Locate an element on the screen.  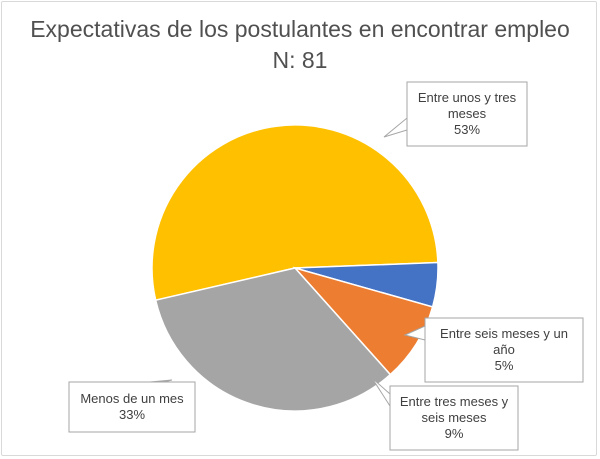
data-label-category: seis meses is located at coordinates (454, 417).